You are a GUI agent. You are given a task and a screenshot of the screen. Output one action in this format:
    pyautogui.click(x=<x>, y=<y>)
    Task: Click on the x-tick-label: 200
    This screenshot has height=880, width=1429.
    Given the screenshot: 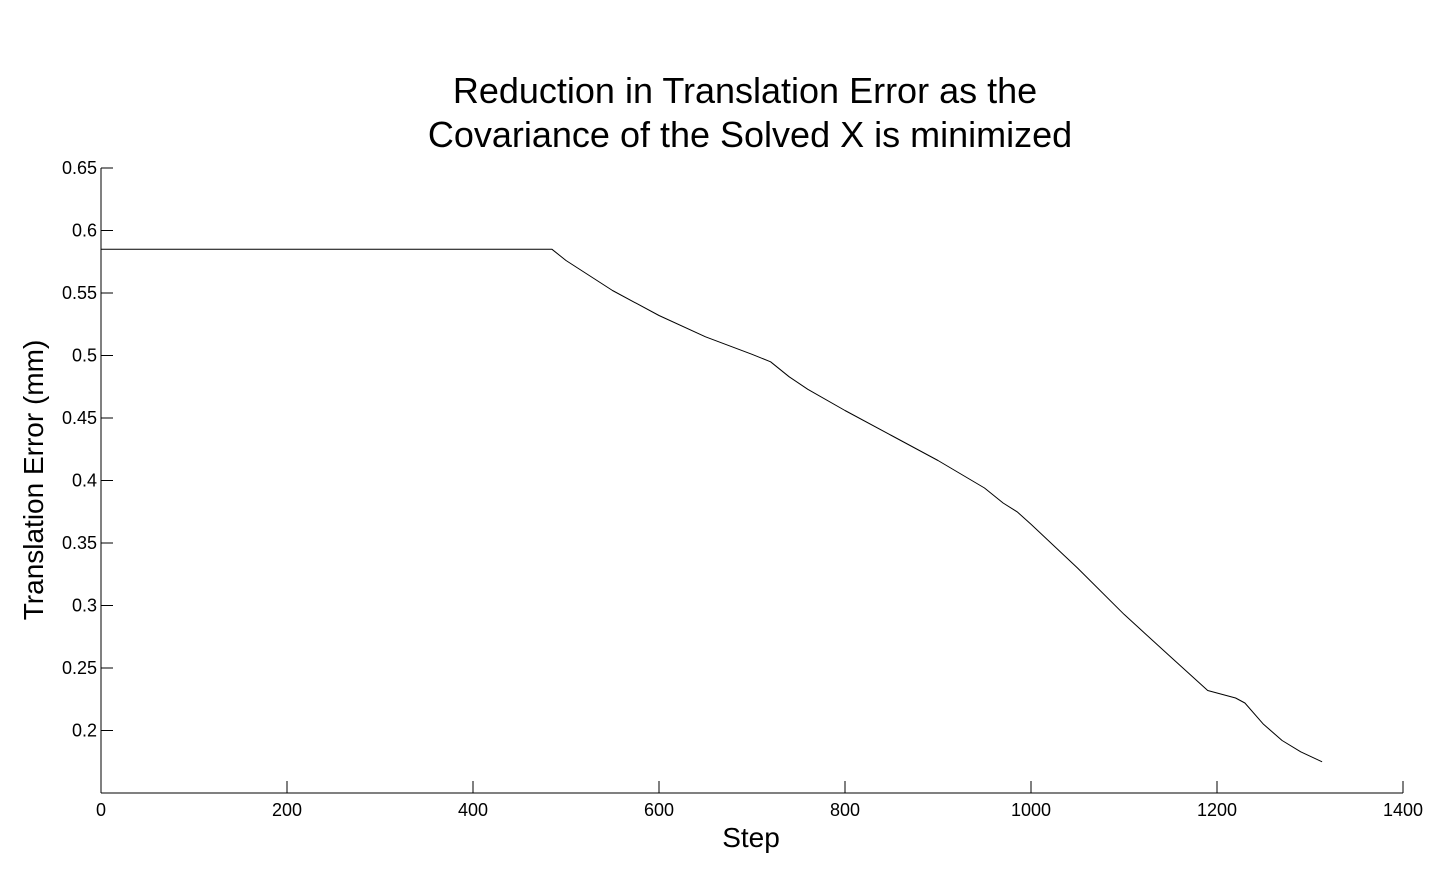 What is the action you would take?
    pyautogui.click(x=287, y=810)
    